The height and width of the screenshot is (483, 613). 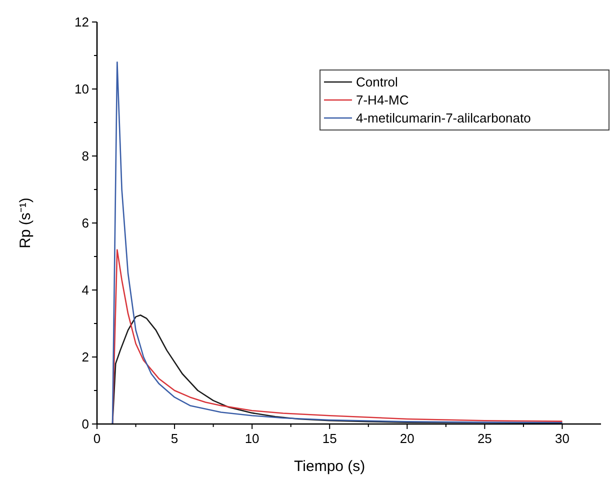 What do you see at coordinates (382, 100) in the screenshot?
I see `legend-label: 7-H4-MC` at bounding box center [382, 100].